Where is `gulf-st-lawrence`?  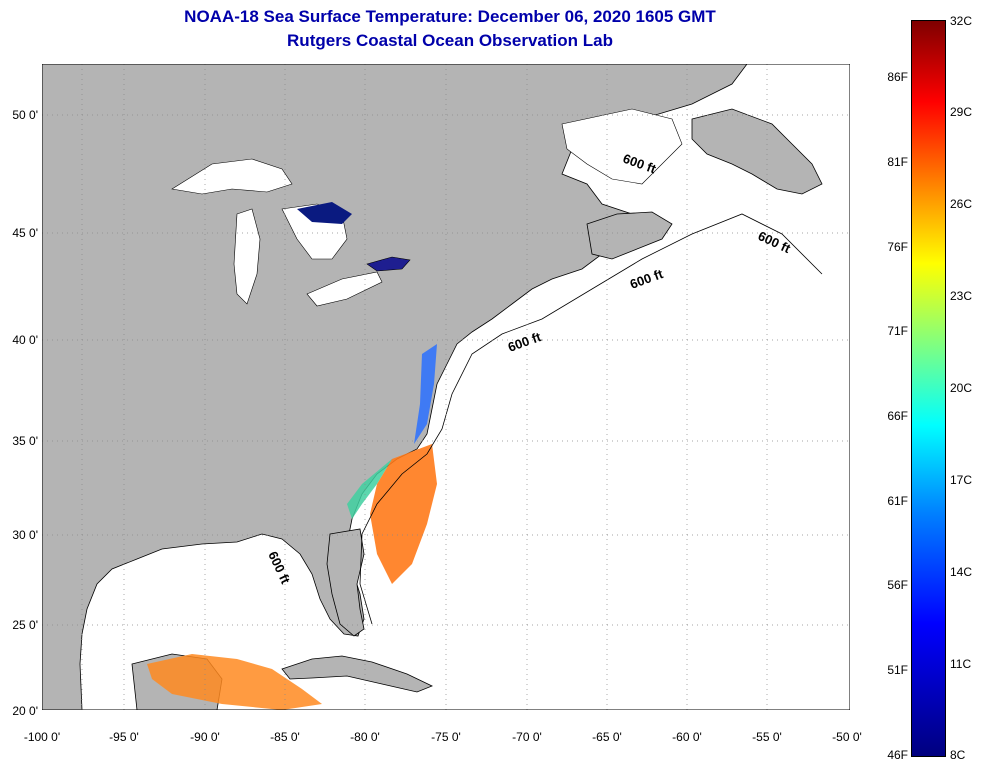 gulf-st-lawrence is located at coordinates (622, 146).